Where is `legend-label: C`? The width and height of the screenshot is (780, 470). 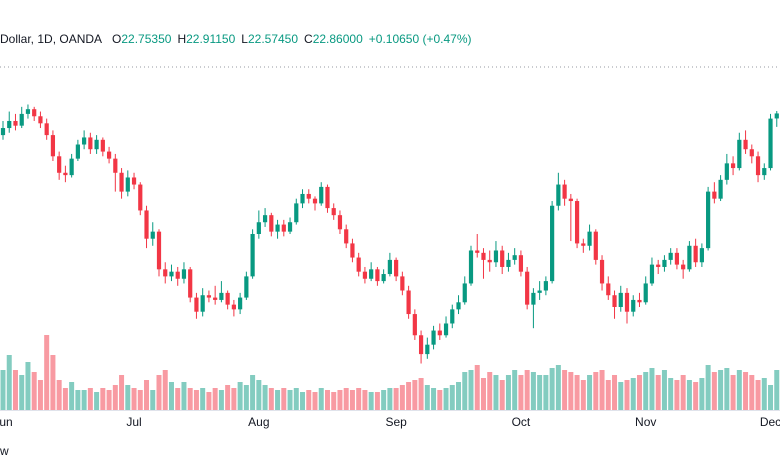
legend-label: C is located at coordinates (308, 39).